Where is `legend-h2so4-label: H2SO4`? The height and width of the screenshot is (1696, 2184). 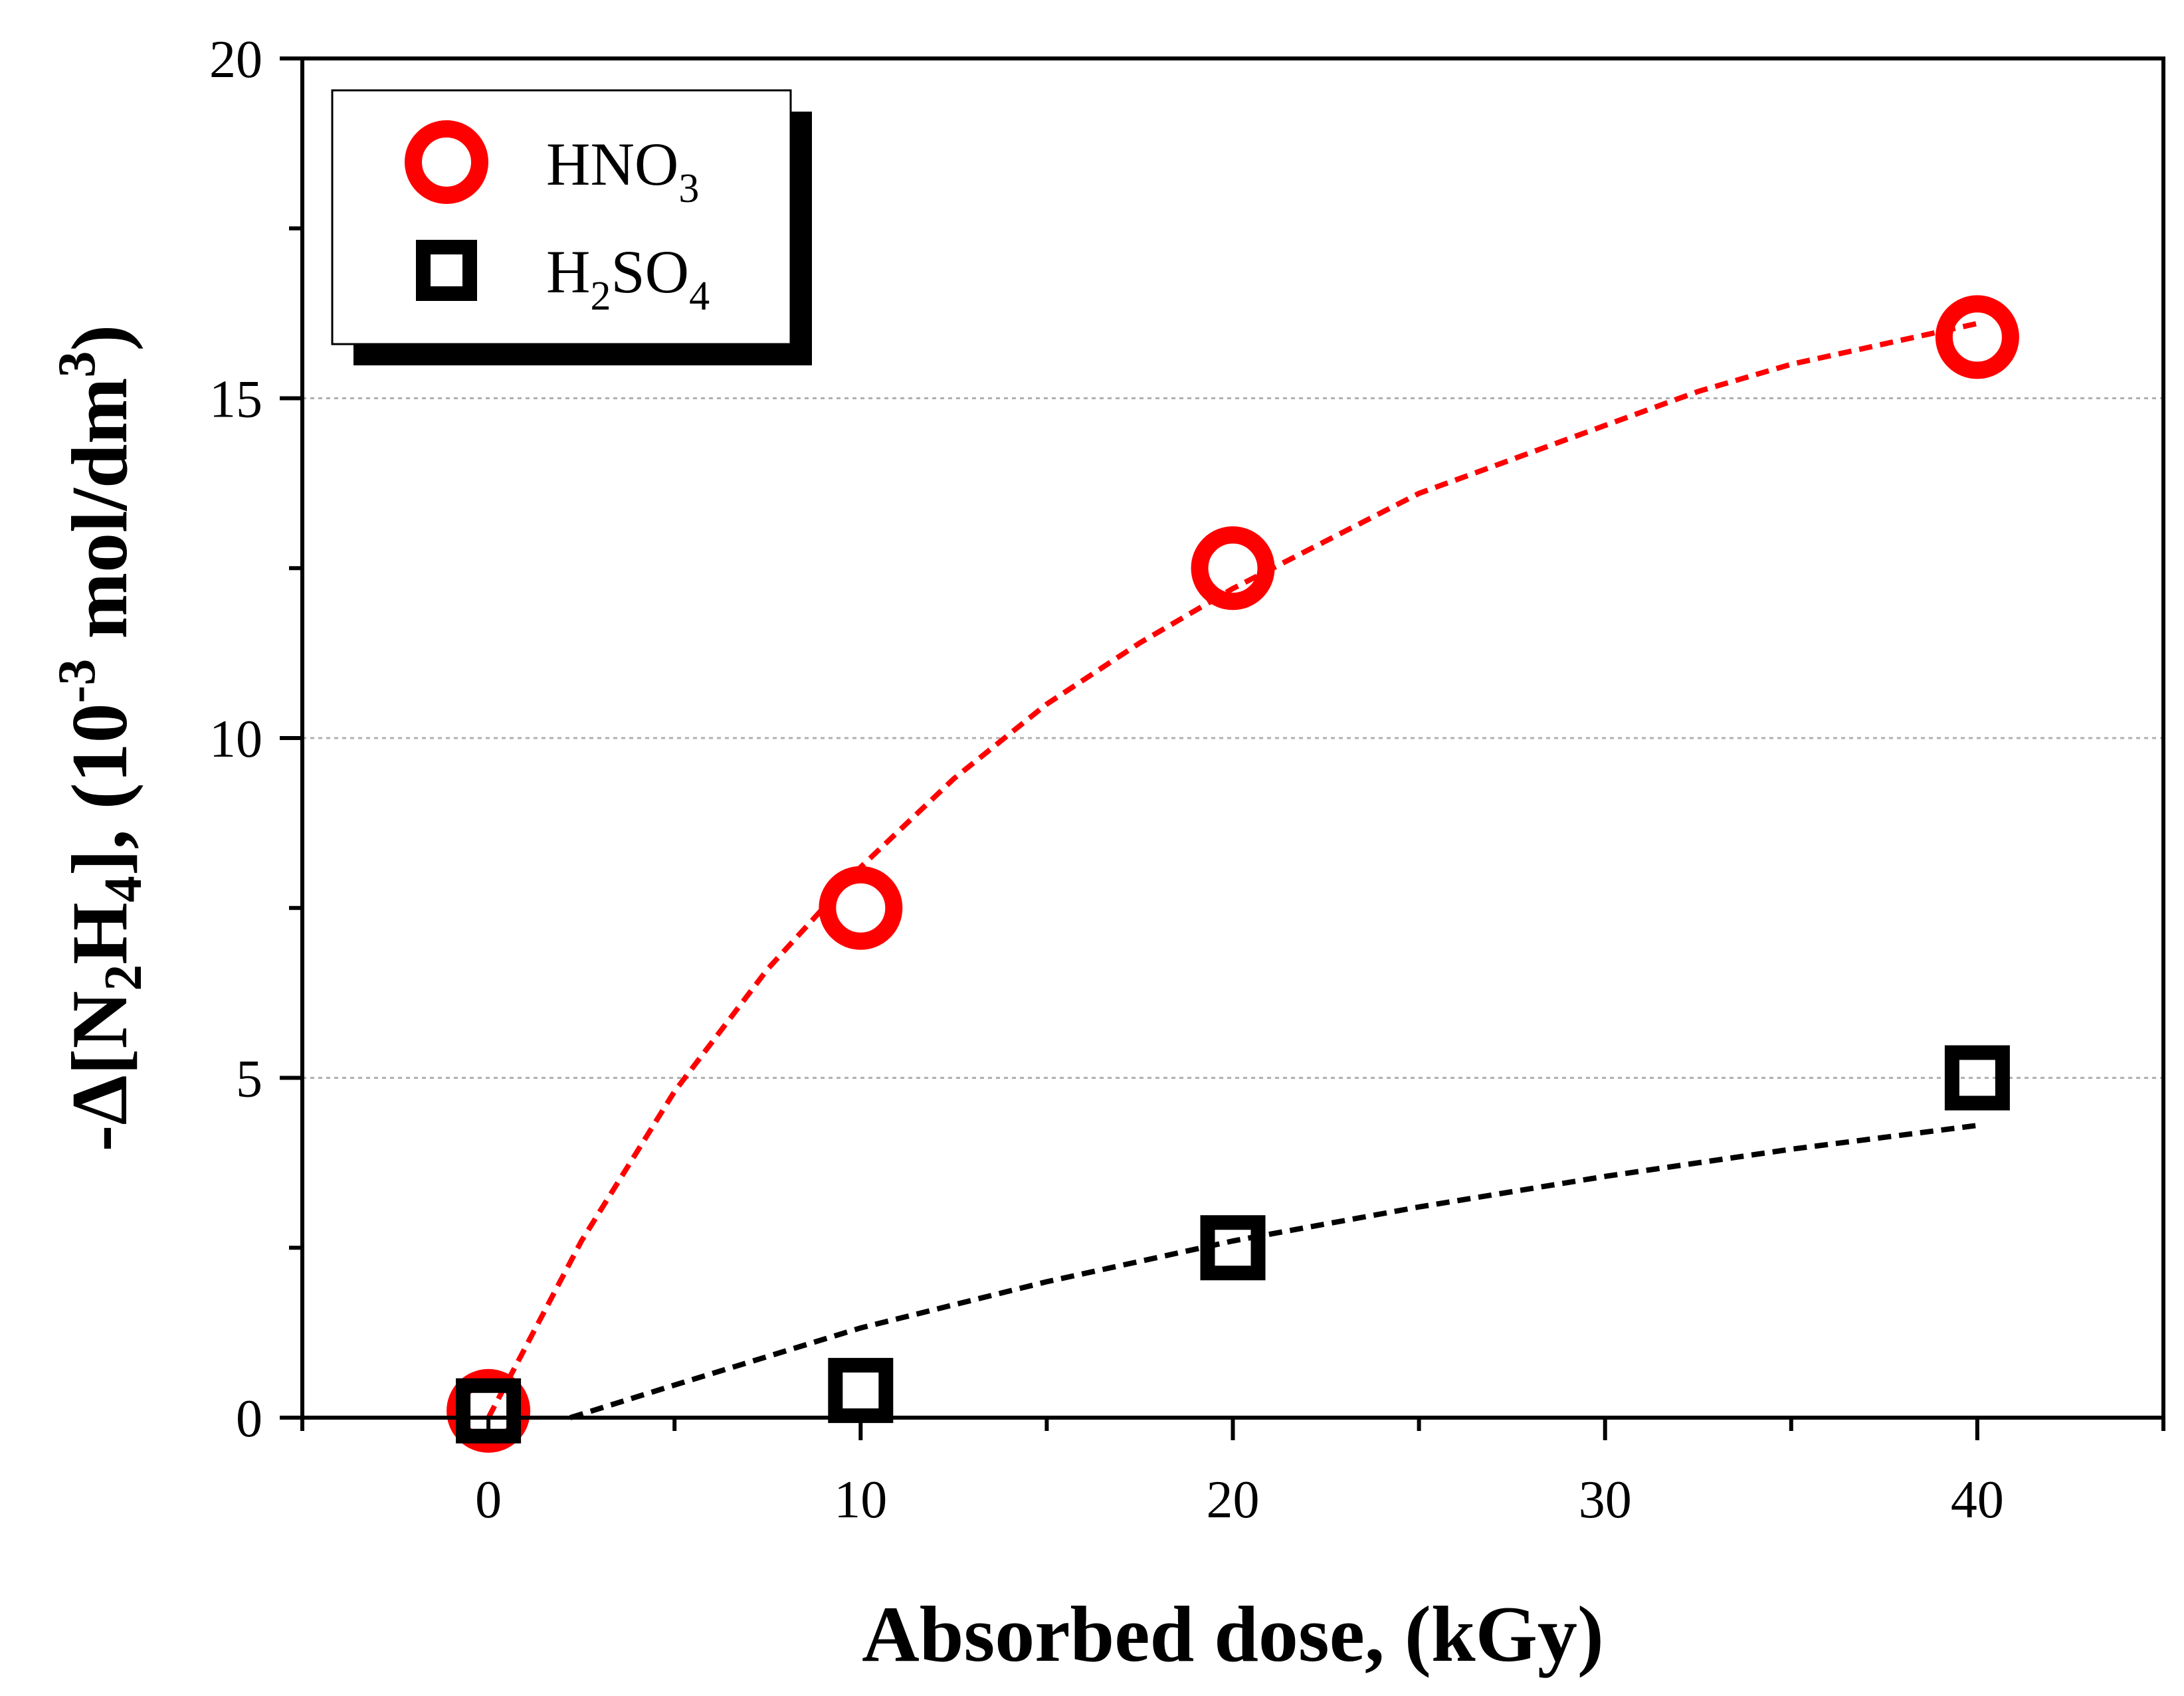 legend-h2so4-label: H2SO4 is located at coordinates (628, 278).